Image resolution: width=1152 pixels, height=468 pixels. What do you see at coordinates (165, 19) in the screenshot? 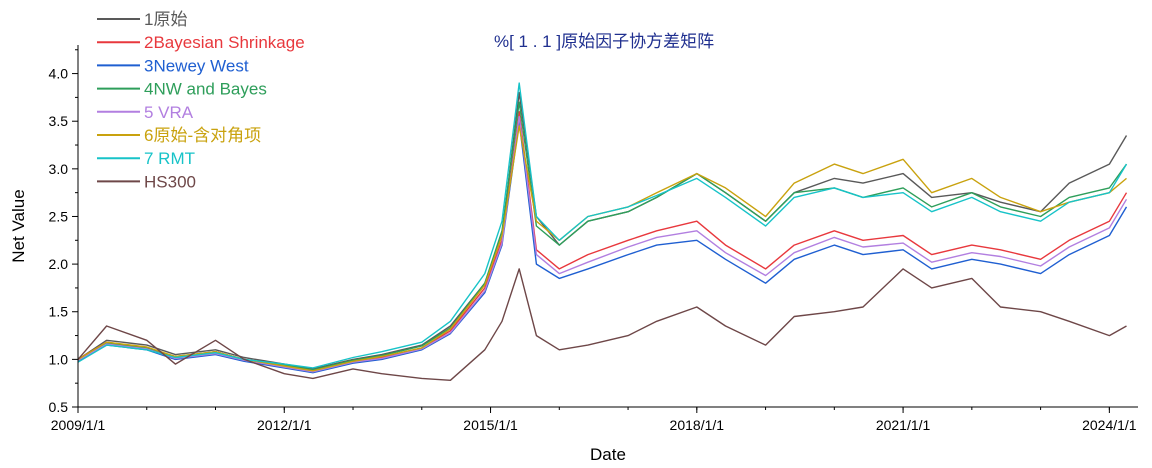
I see `legend-label-1: 1原始` at bounding box center [165, 19].